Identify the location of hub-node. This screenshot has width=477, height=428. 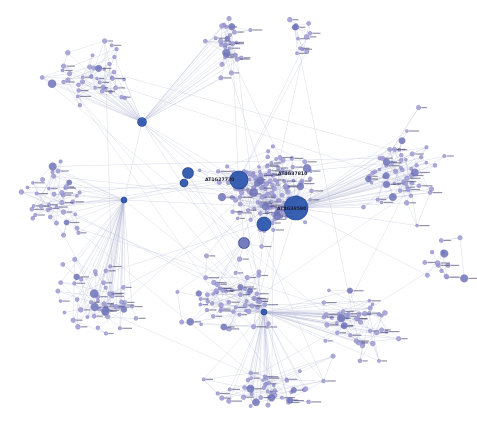
(244, 243).